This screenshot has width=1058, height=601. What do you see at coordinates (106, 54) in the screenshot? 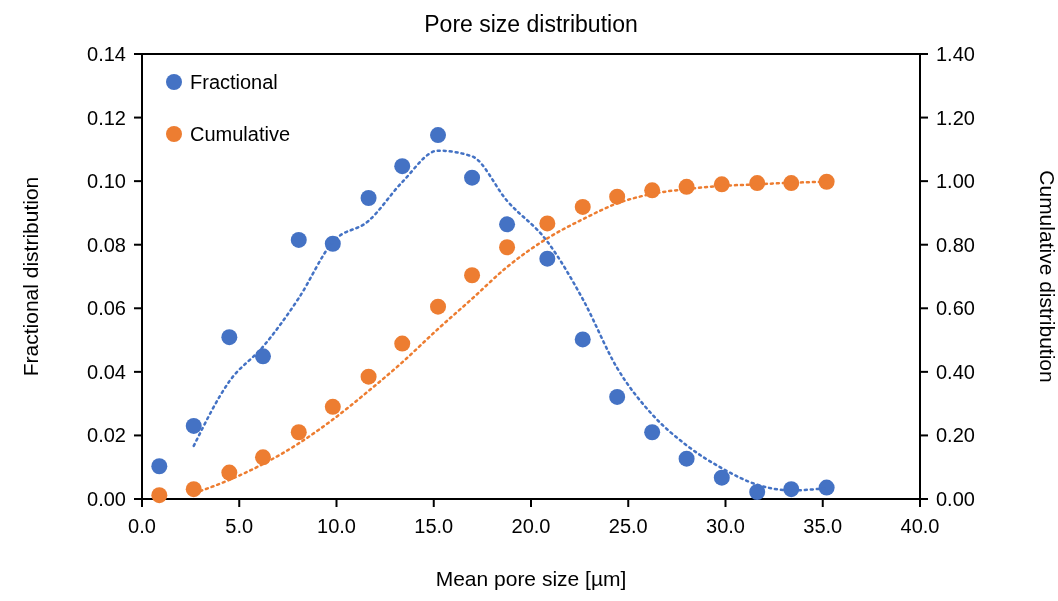
I see `y-tick-label: 0.14` at bounding box center [106, 54].